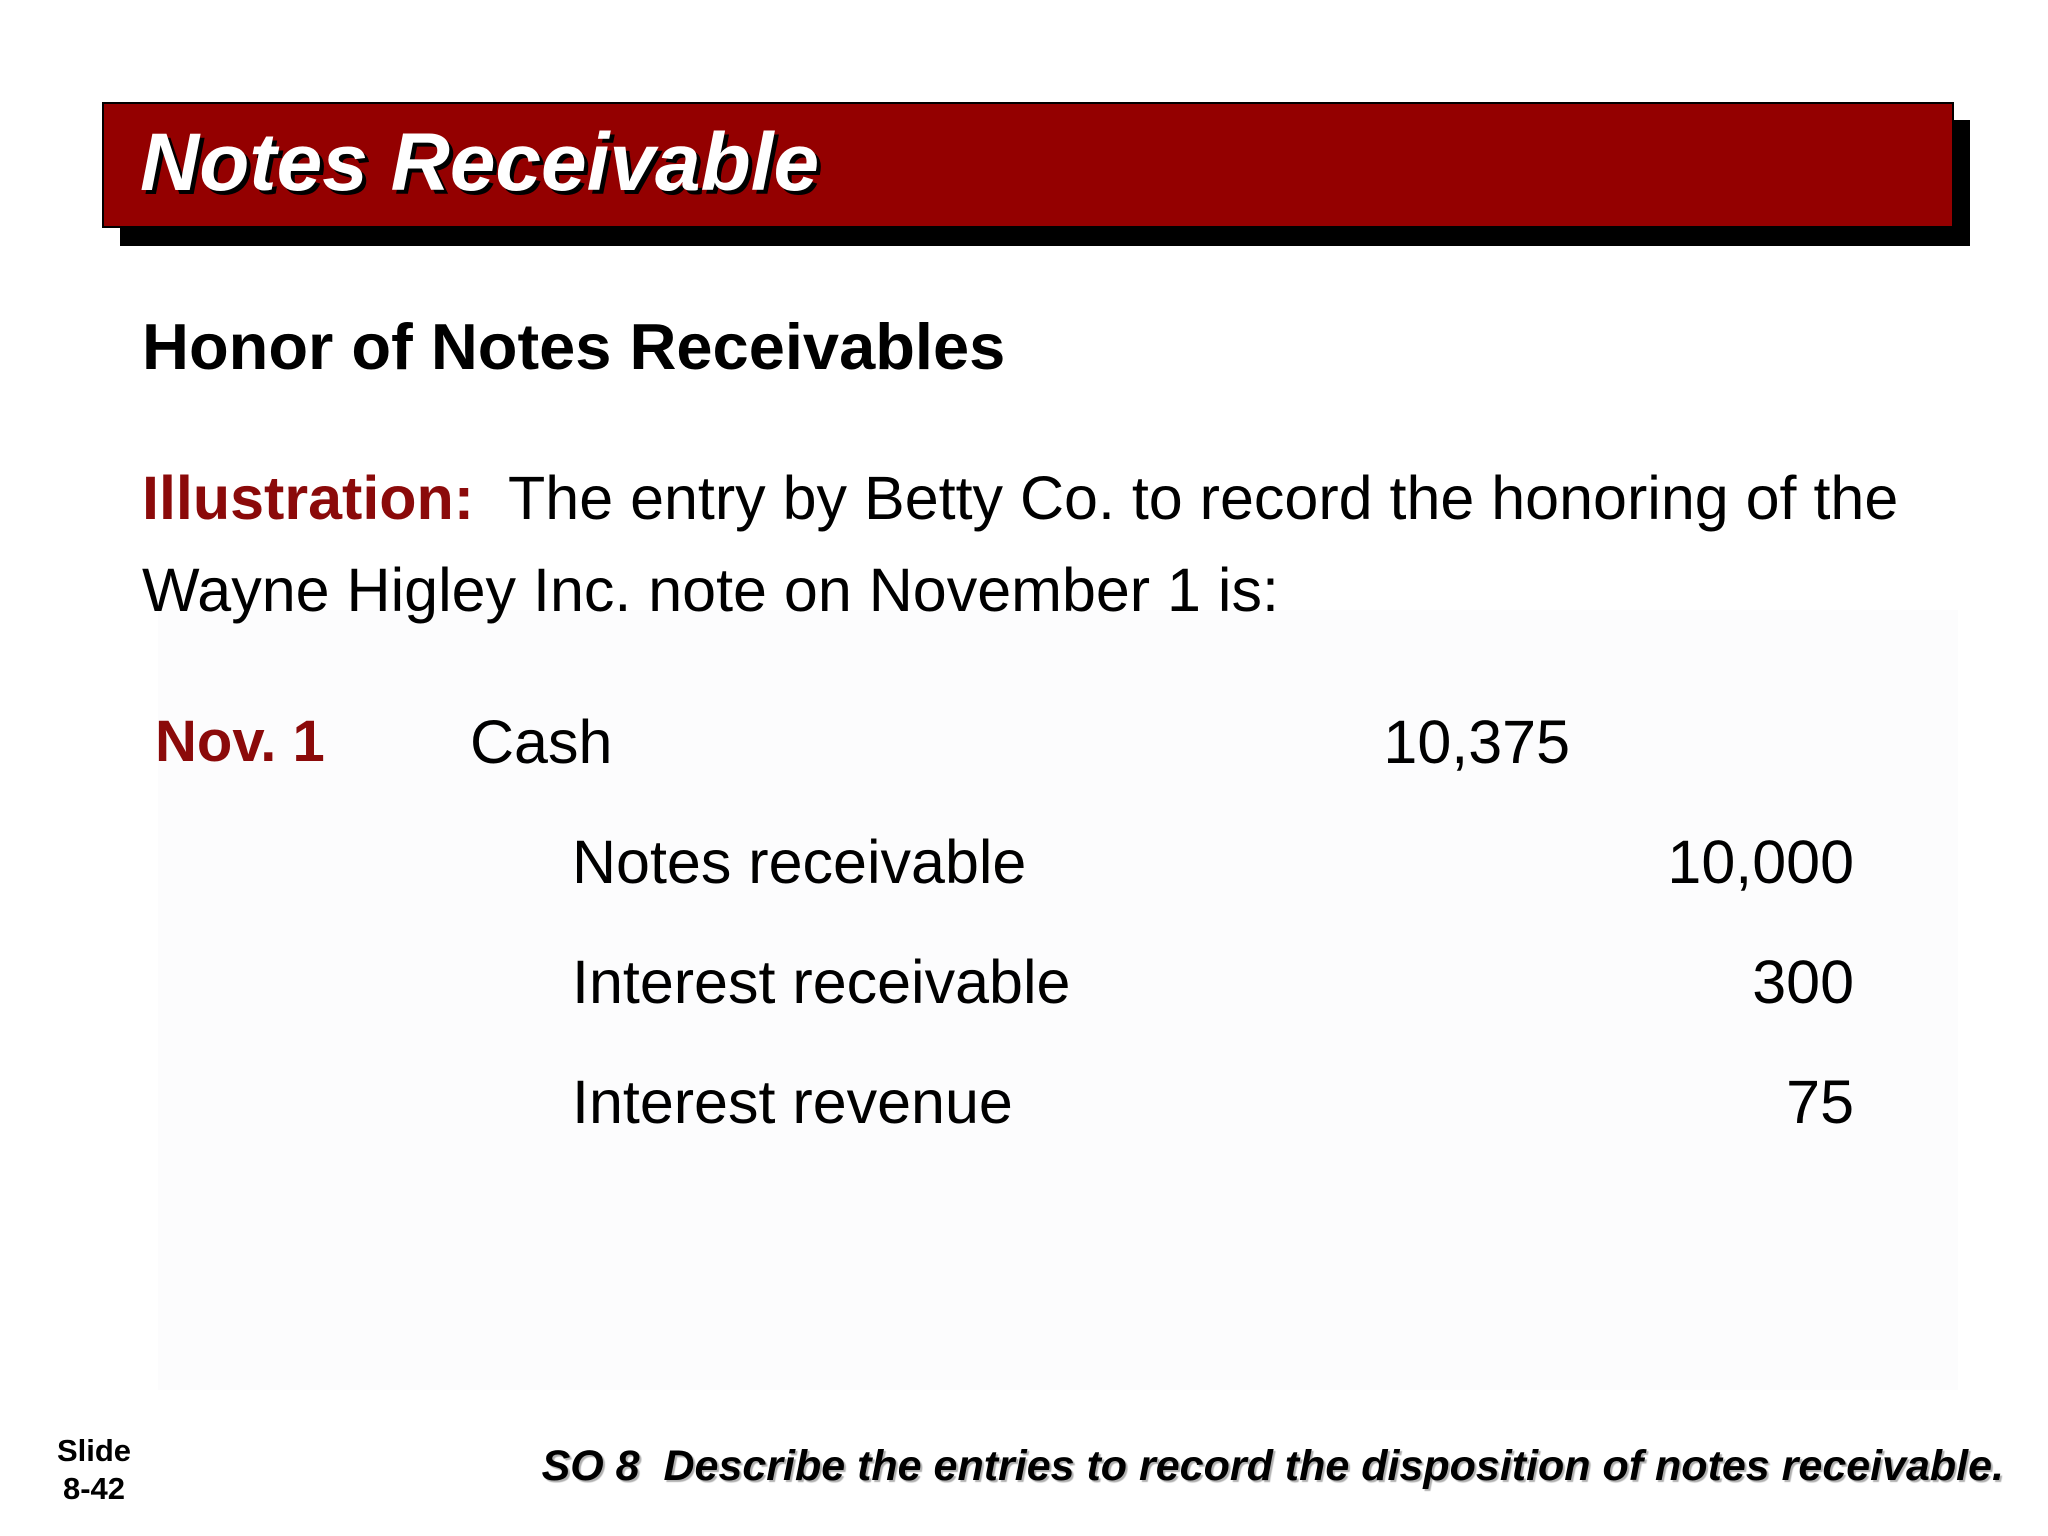 The width and height of the screenshot is (2048, 1536). I want to click on credit-amount-interest-revenue: 75, so click(1820, 1102).